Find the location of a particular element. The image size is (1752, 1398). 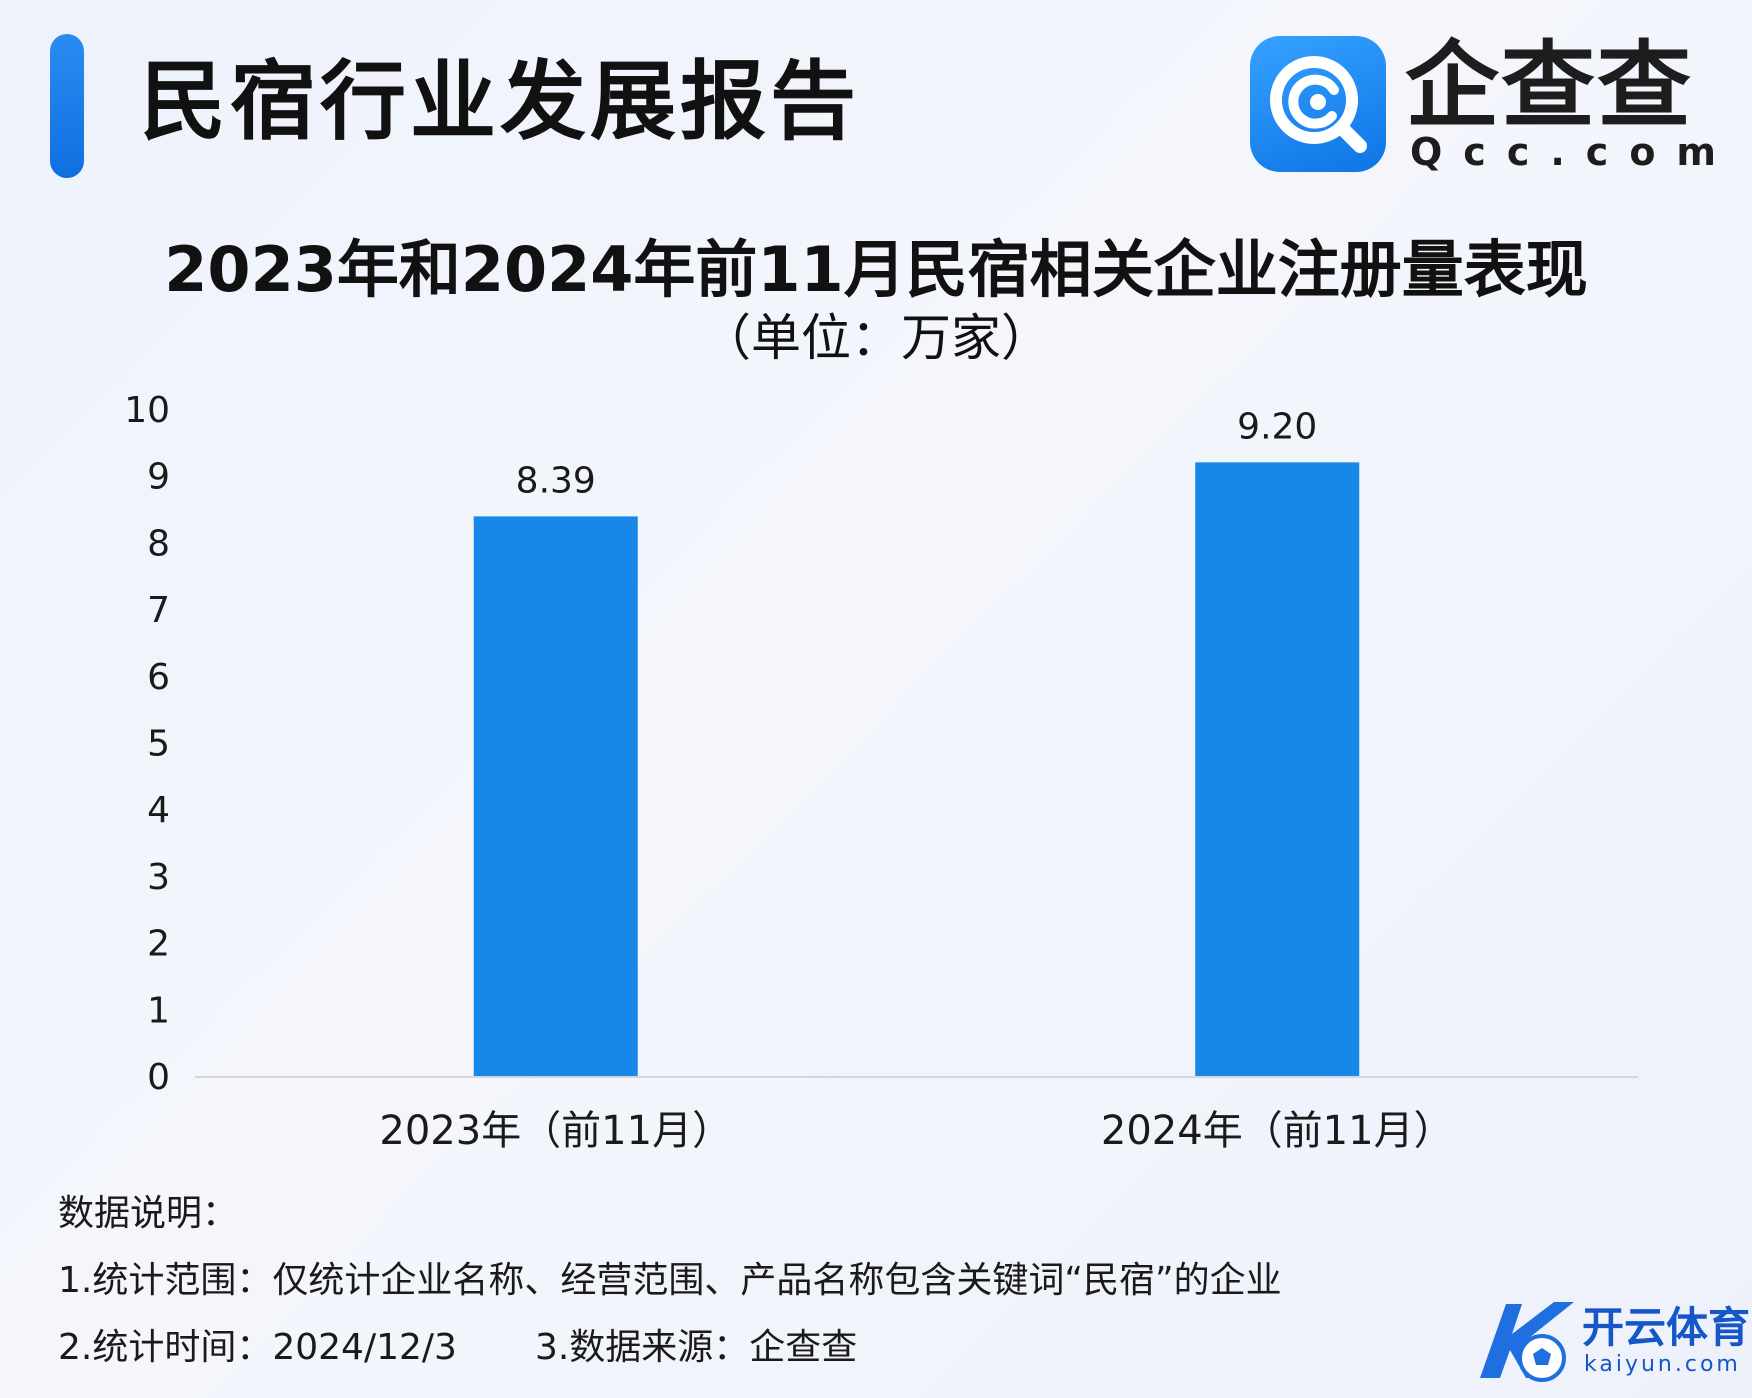

notes-source: 3.数据来源：企查查 is located at coordinates (696, 1347).